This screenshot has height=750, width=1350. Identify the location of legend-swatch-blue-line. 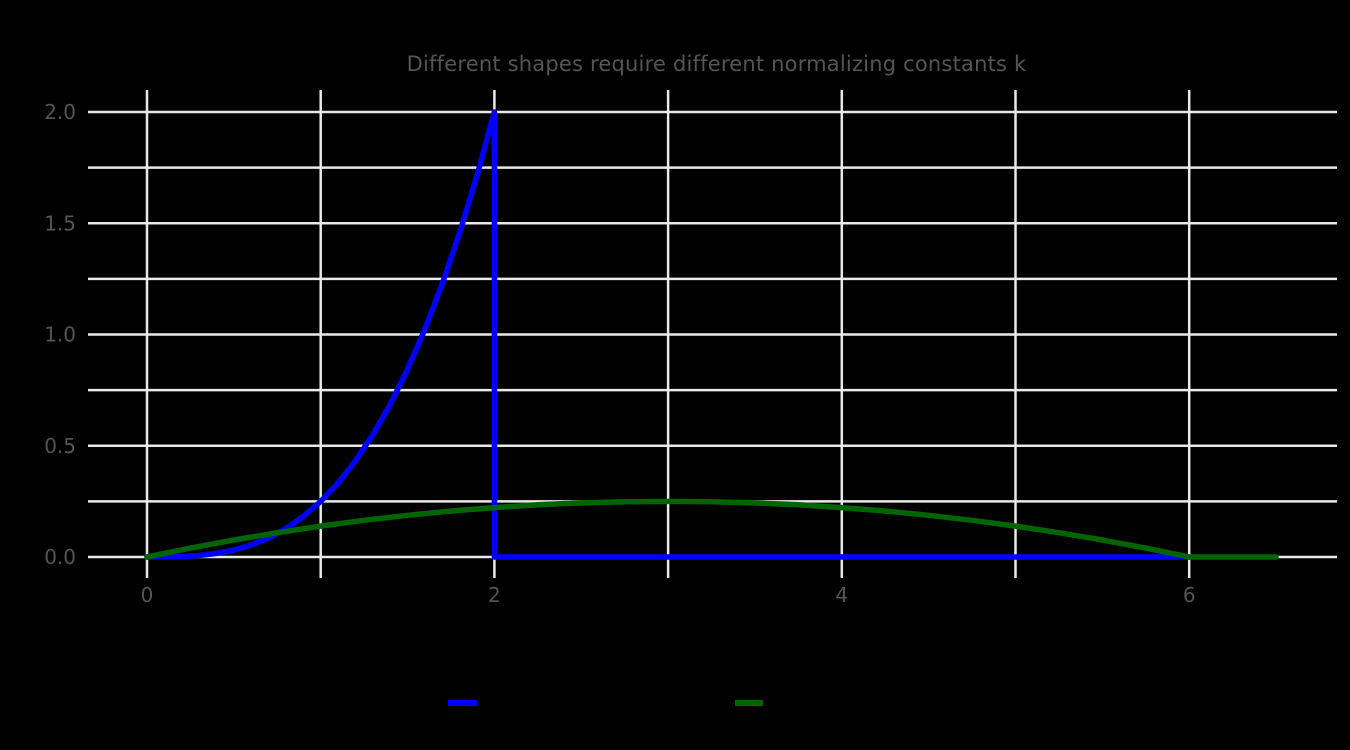
(462, 703).